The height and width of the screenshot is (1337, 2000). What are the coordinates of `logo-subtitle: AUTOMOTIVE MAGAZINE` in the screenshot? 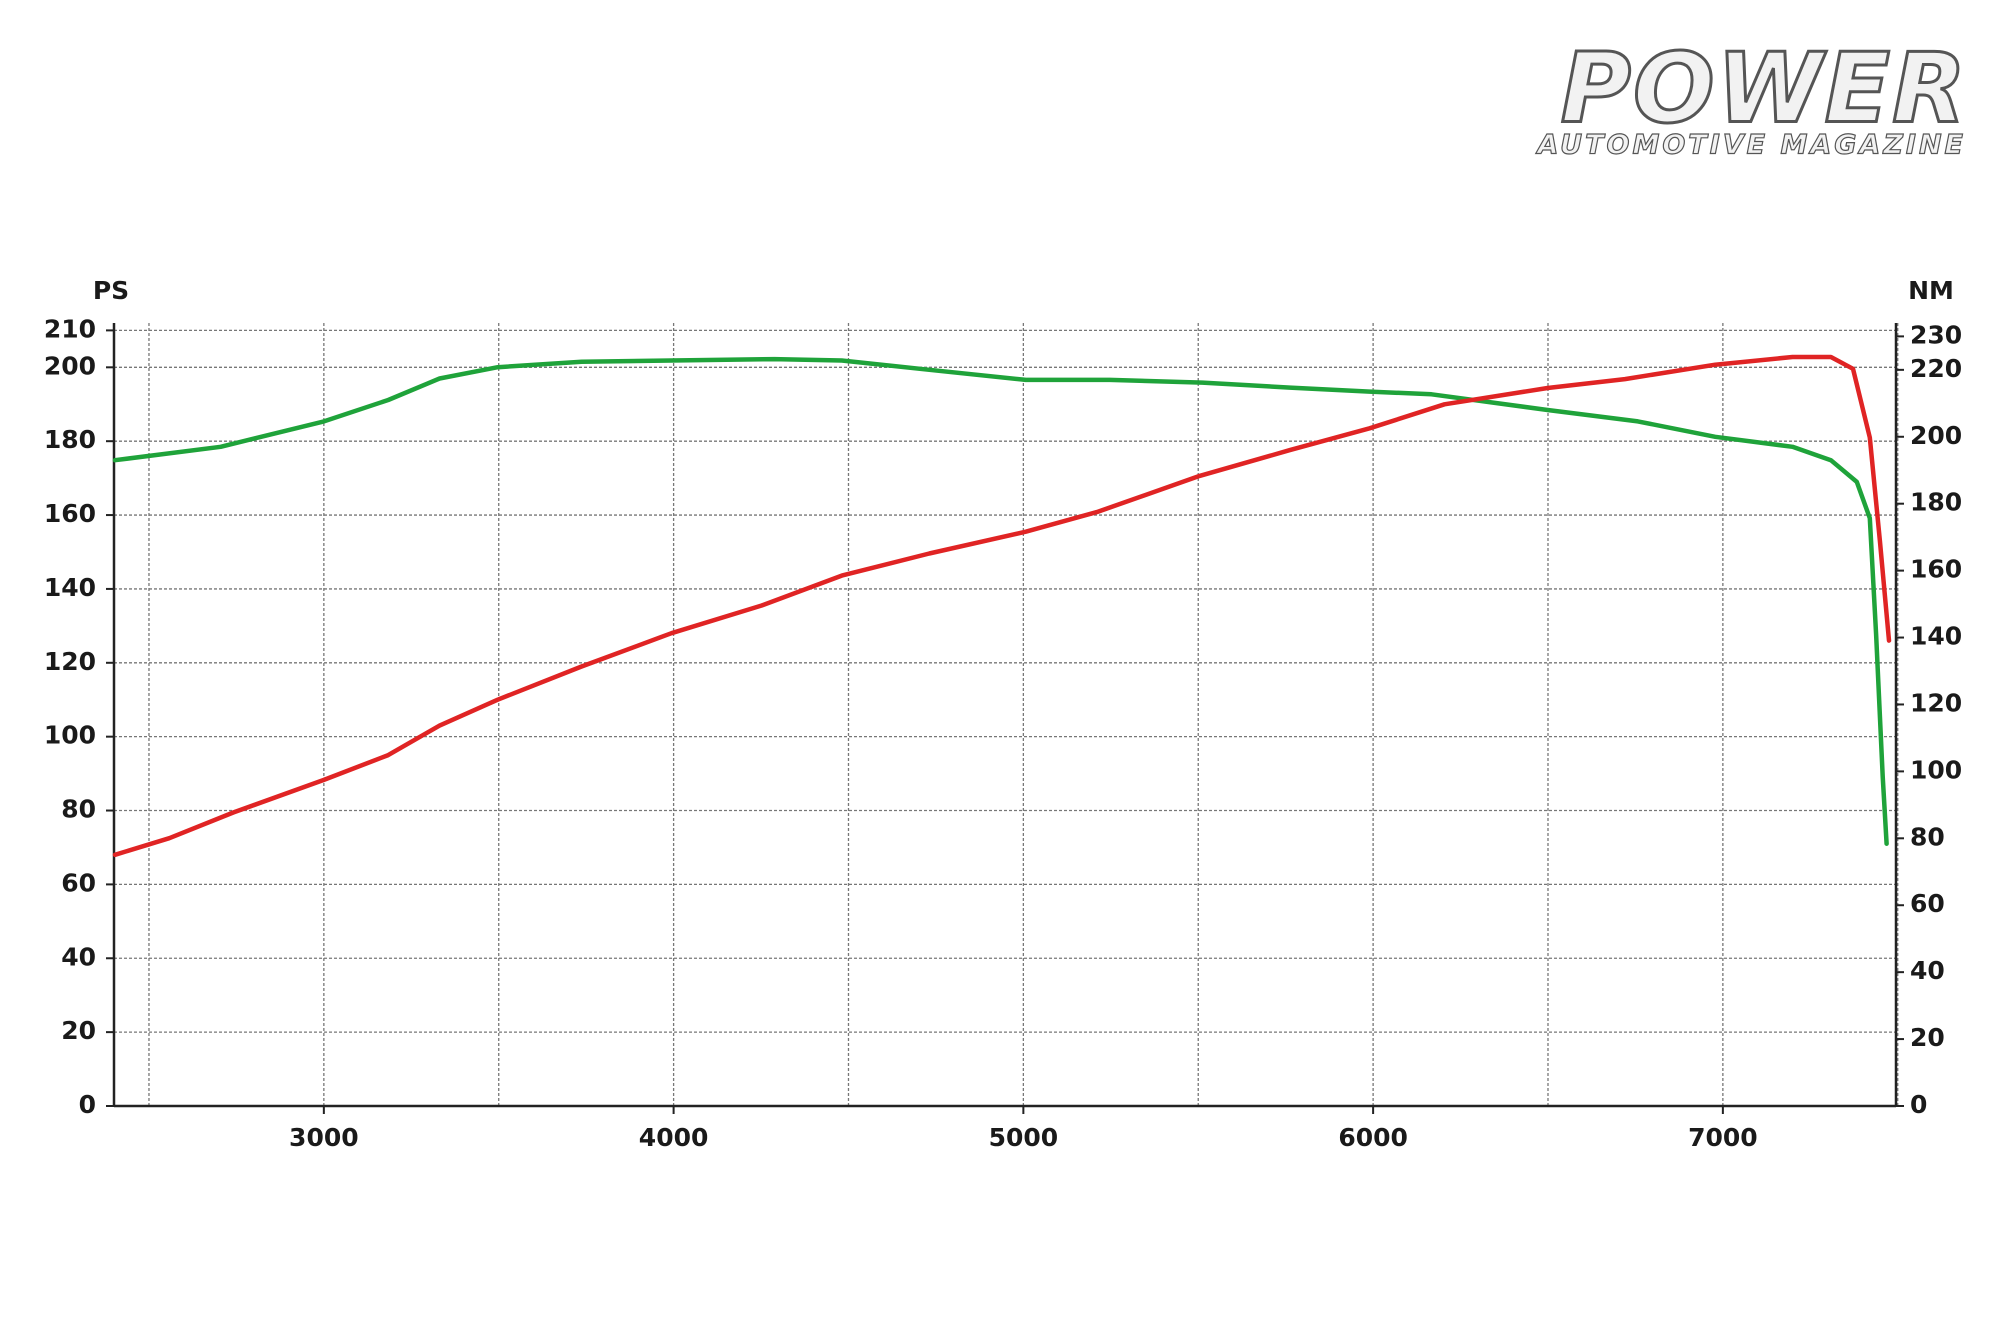 It's located at (1751, 145).